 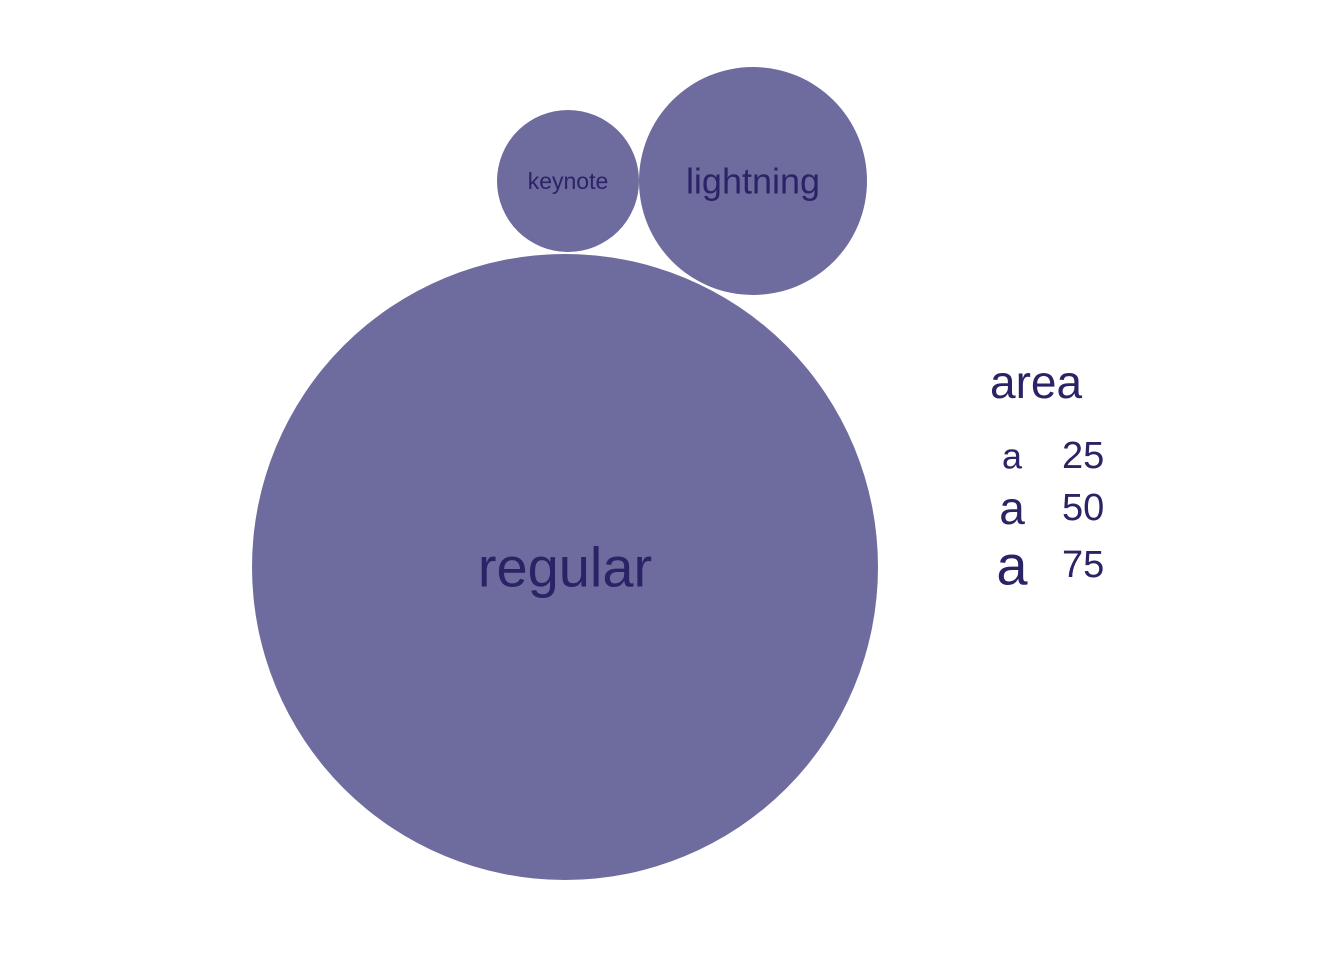 I want to click on legend-symbol-75: a, so click(x=1012, y=565).